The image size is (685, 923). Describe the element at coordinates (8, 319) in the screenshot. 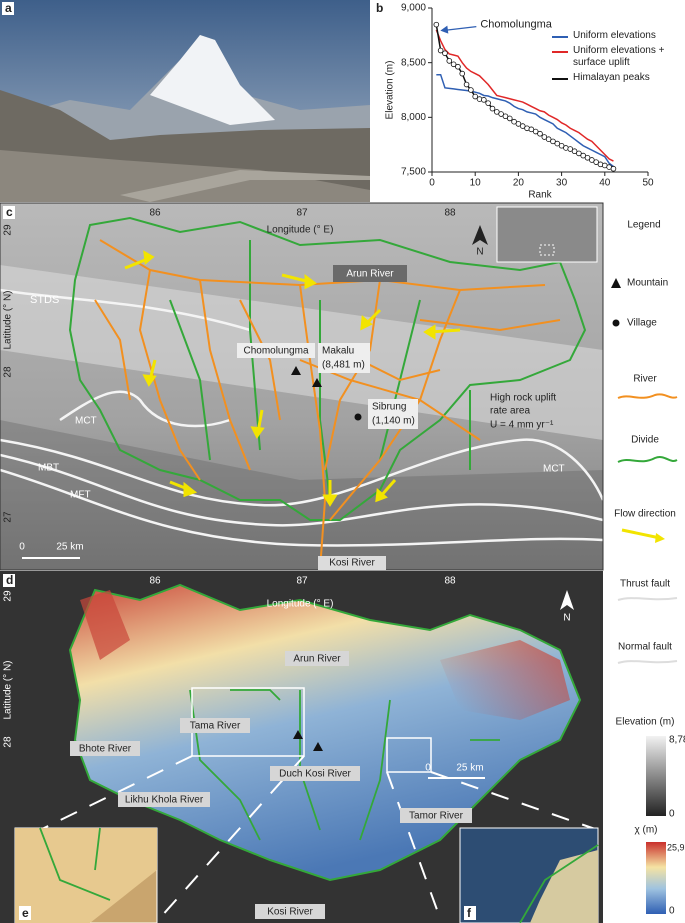

I see `axis-label: Latitude (° N)` at that location.